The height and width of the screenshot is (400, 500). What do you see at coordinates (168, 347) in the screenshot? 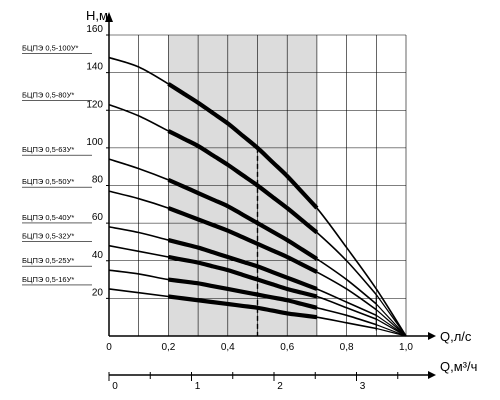
I see `x-tick-label: 0,2` at bounding box center [168, 347].